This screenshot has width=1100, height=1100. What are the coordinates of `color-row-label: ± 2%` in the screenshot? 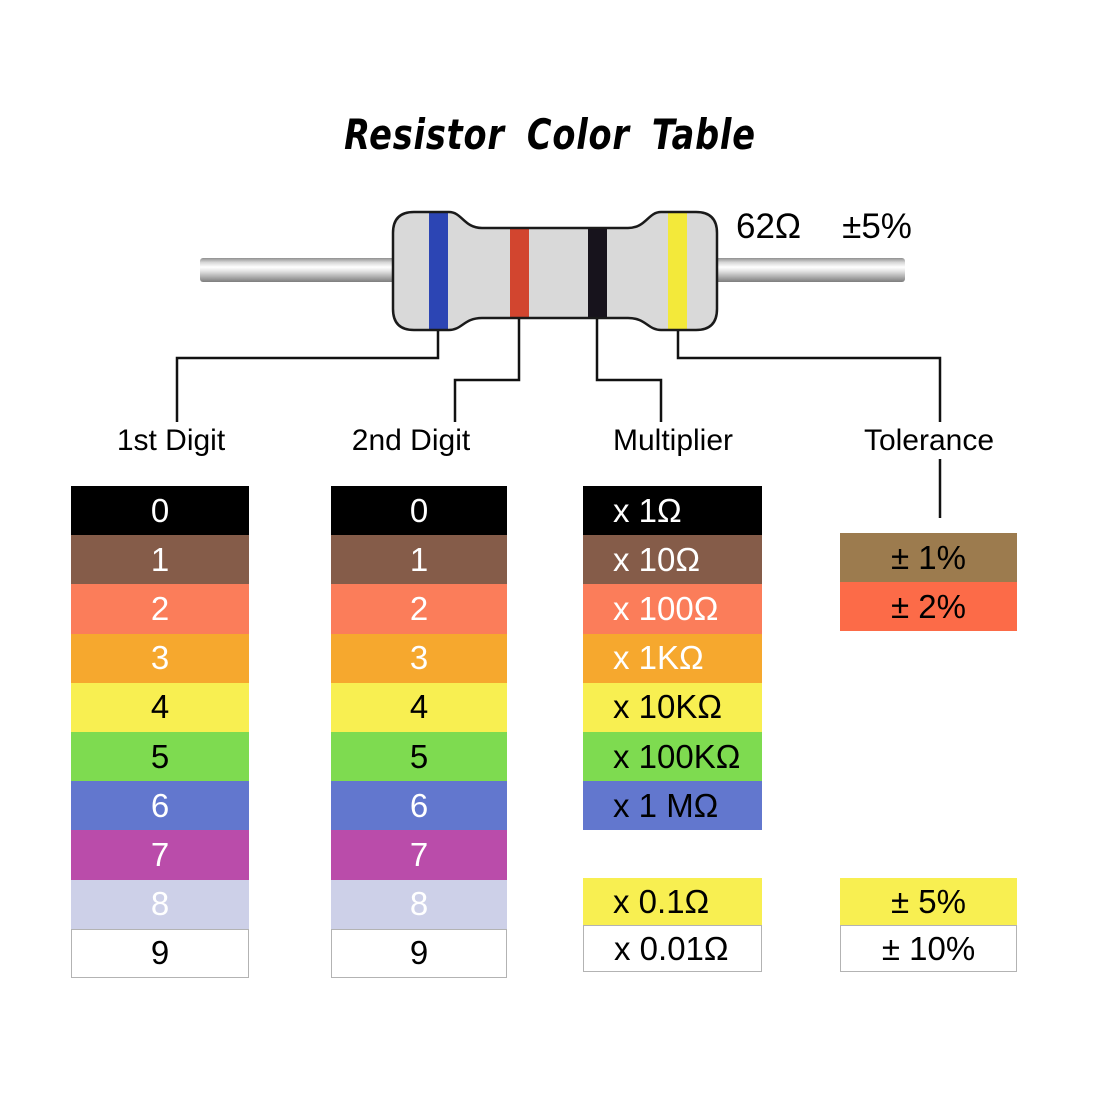 It's located at (928, 606).